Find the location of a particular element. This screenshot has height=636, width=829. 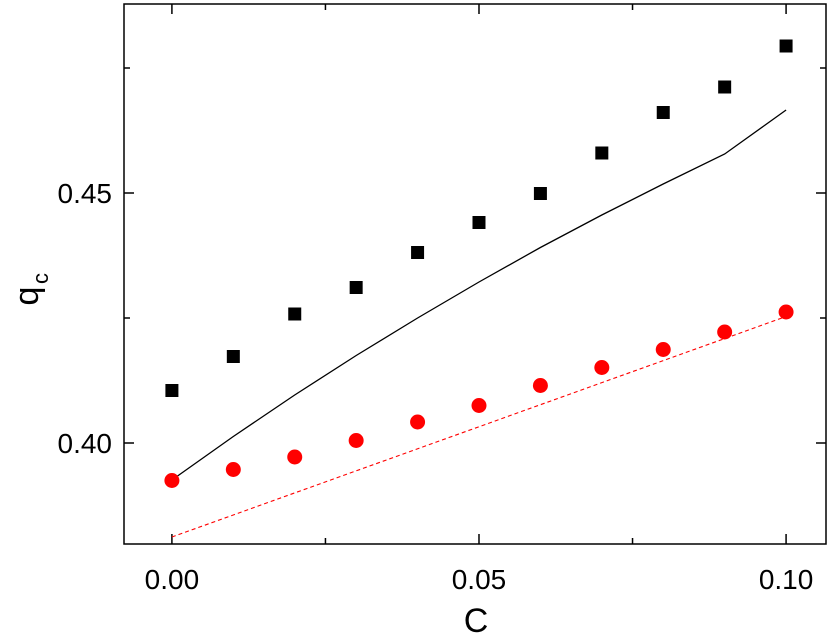

x-tick-label: 0.10 is located at coordinates (786, 579).